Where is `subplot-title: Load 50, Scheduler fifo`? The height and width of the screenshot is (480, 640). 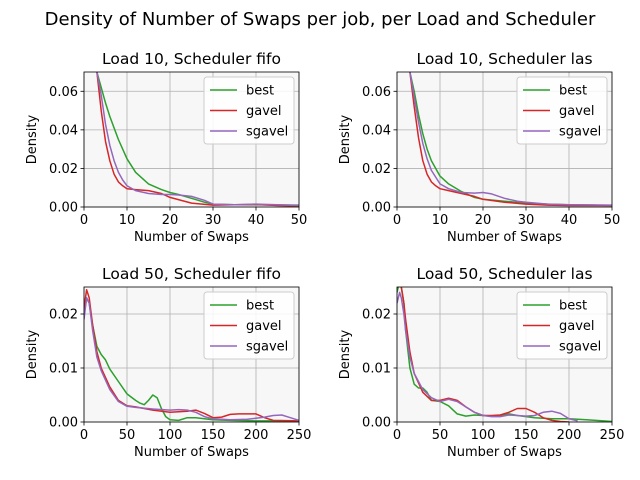
subplot-title: Load 50, Scheduler fifo is located at coordinates (191, 274).